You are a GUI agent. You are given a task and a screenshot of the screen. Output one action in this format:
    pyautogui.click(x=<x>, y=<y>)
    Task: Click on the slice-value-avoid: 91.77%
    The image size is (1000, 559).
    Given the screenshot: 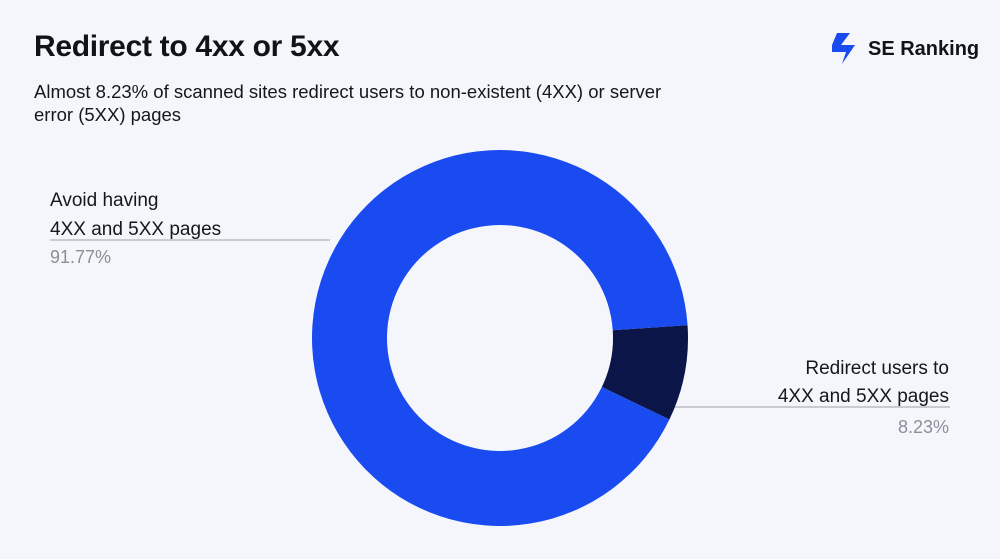 What is the action you would take?
    pyautogui.click(x=81, y=257)
    